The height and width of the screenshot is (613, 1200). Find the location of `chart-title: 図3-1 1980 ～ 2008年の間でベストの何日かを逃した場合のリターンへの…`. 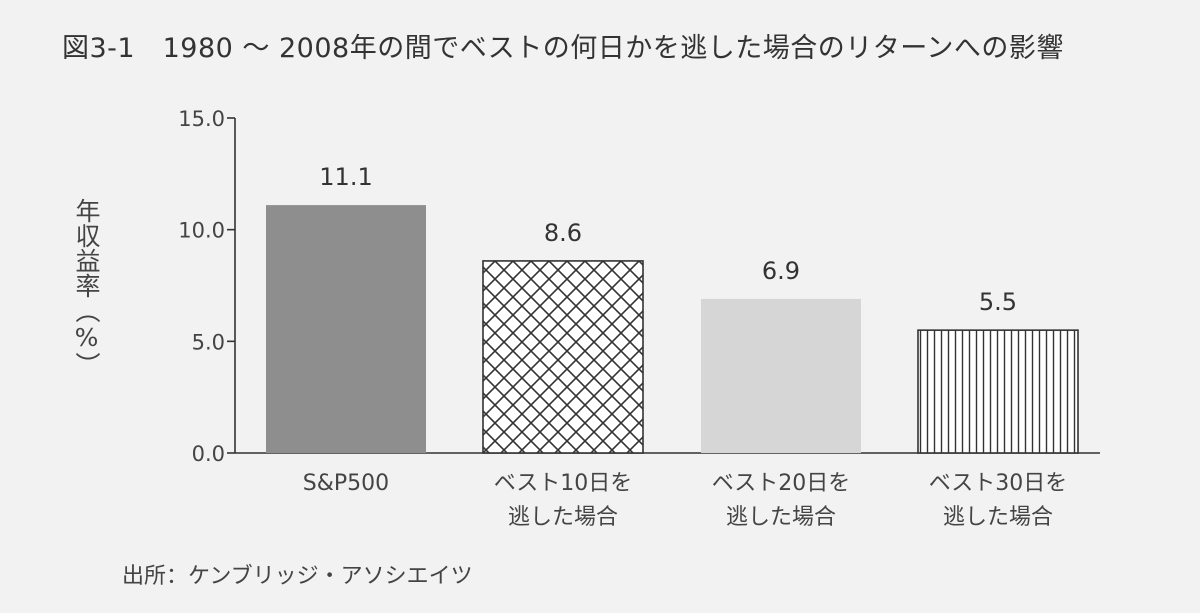

chart-title: 図3-1 1980 ～ 2008年の間でベストの何日かを逃した場合のリターンへの… is located at coordinates (563, 48).